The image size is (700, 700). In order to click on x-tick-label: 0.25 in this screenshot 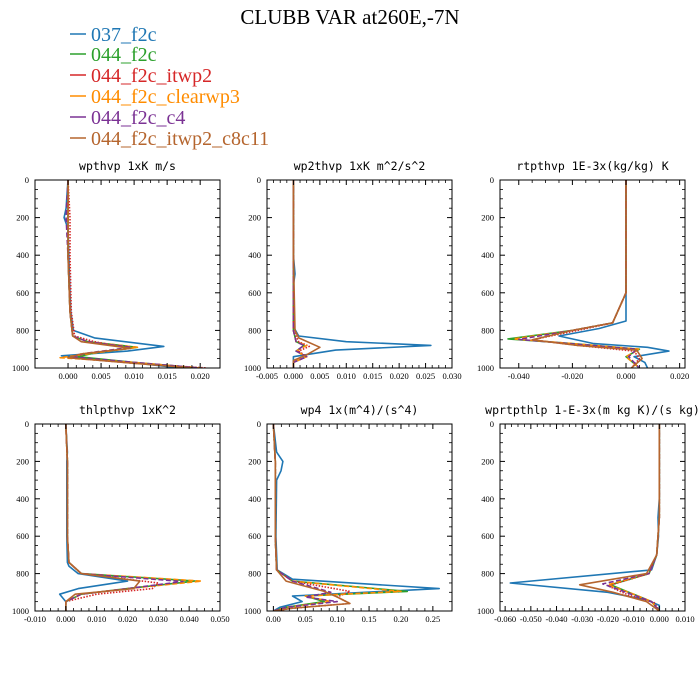, I will do `click(432, 619)`.